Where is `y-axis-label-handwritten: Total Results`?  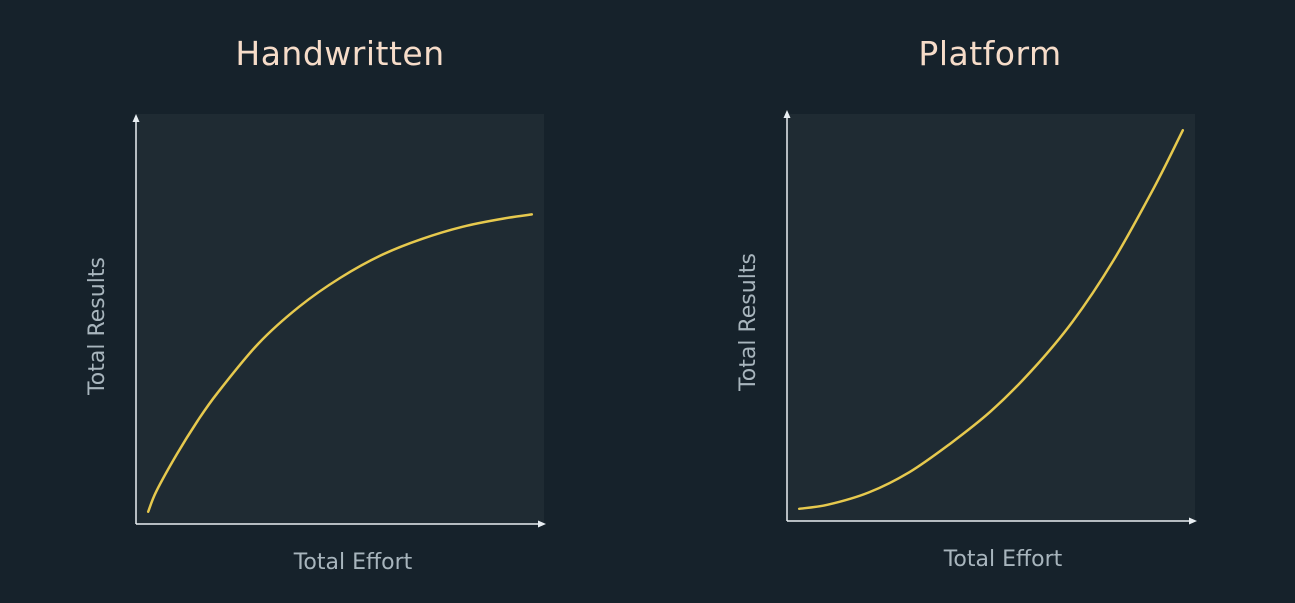 y-axis-label-handwritten: Total Results is located at coordinates (97, 326).